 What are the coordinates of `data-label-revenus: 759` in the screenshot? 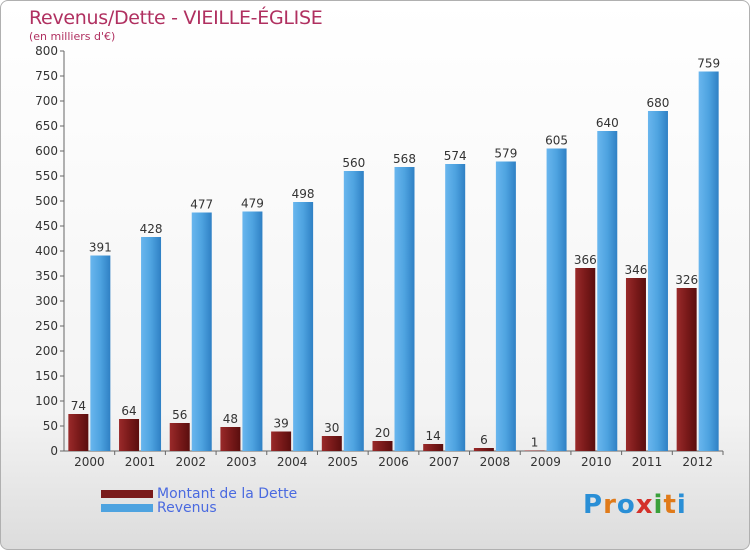 It's located at (708, 64).